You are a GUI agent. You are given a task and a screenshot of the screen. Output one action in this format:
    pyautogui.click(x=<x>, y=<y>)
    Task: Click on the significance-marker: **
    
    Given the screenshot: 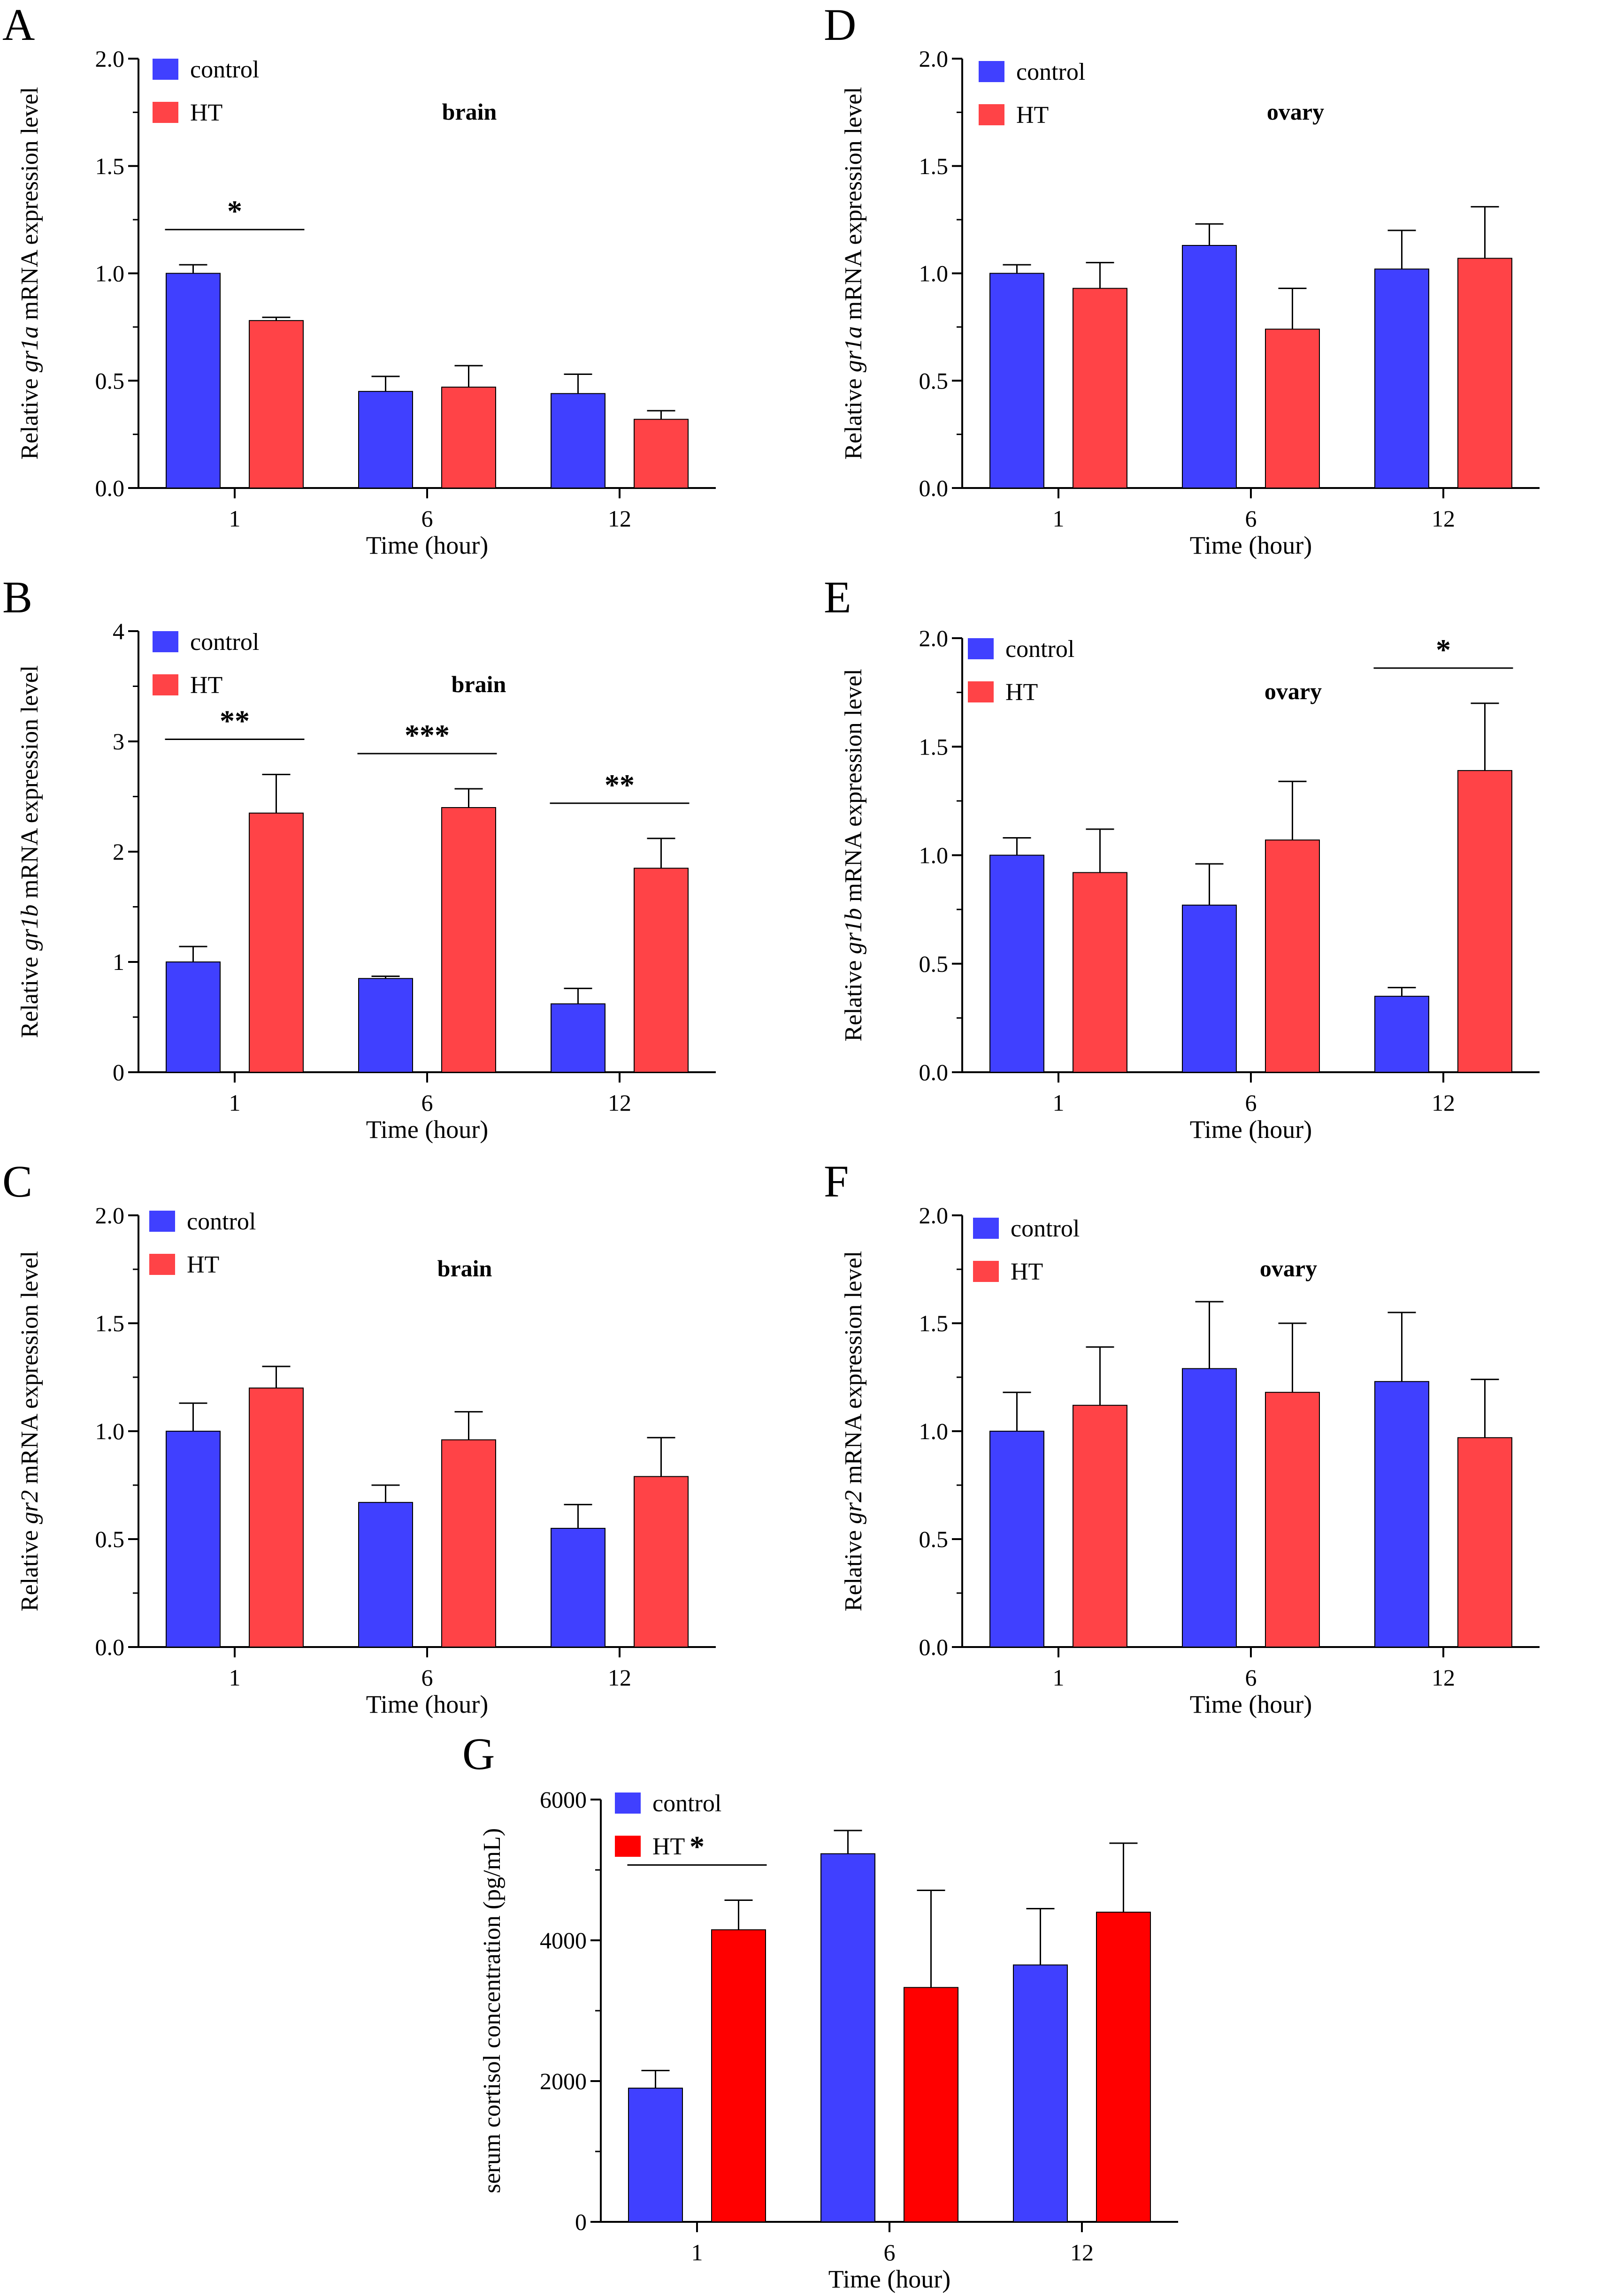 What is the action you would take?
    pyautogui.click(x=235, y=721)
    